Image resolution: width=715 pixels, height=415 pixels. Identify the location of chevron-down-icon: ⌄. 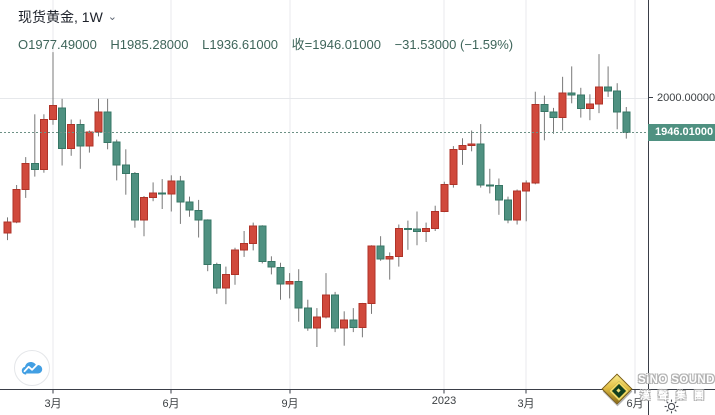
(112, 17).